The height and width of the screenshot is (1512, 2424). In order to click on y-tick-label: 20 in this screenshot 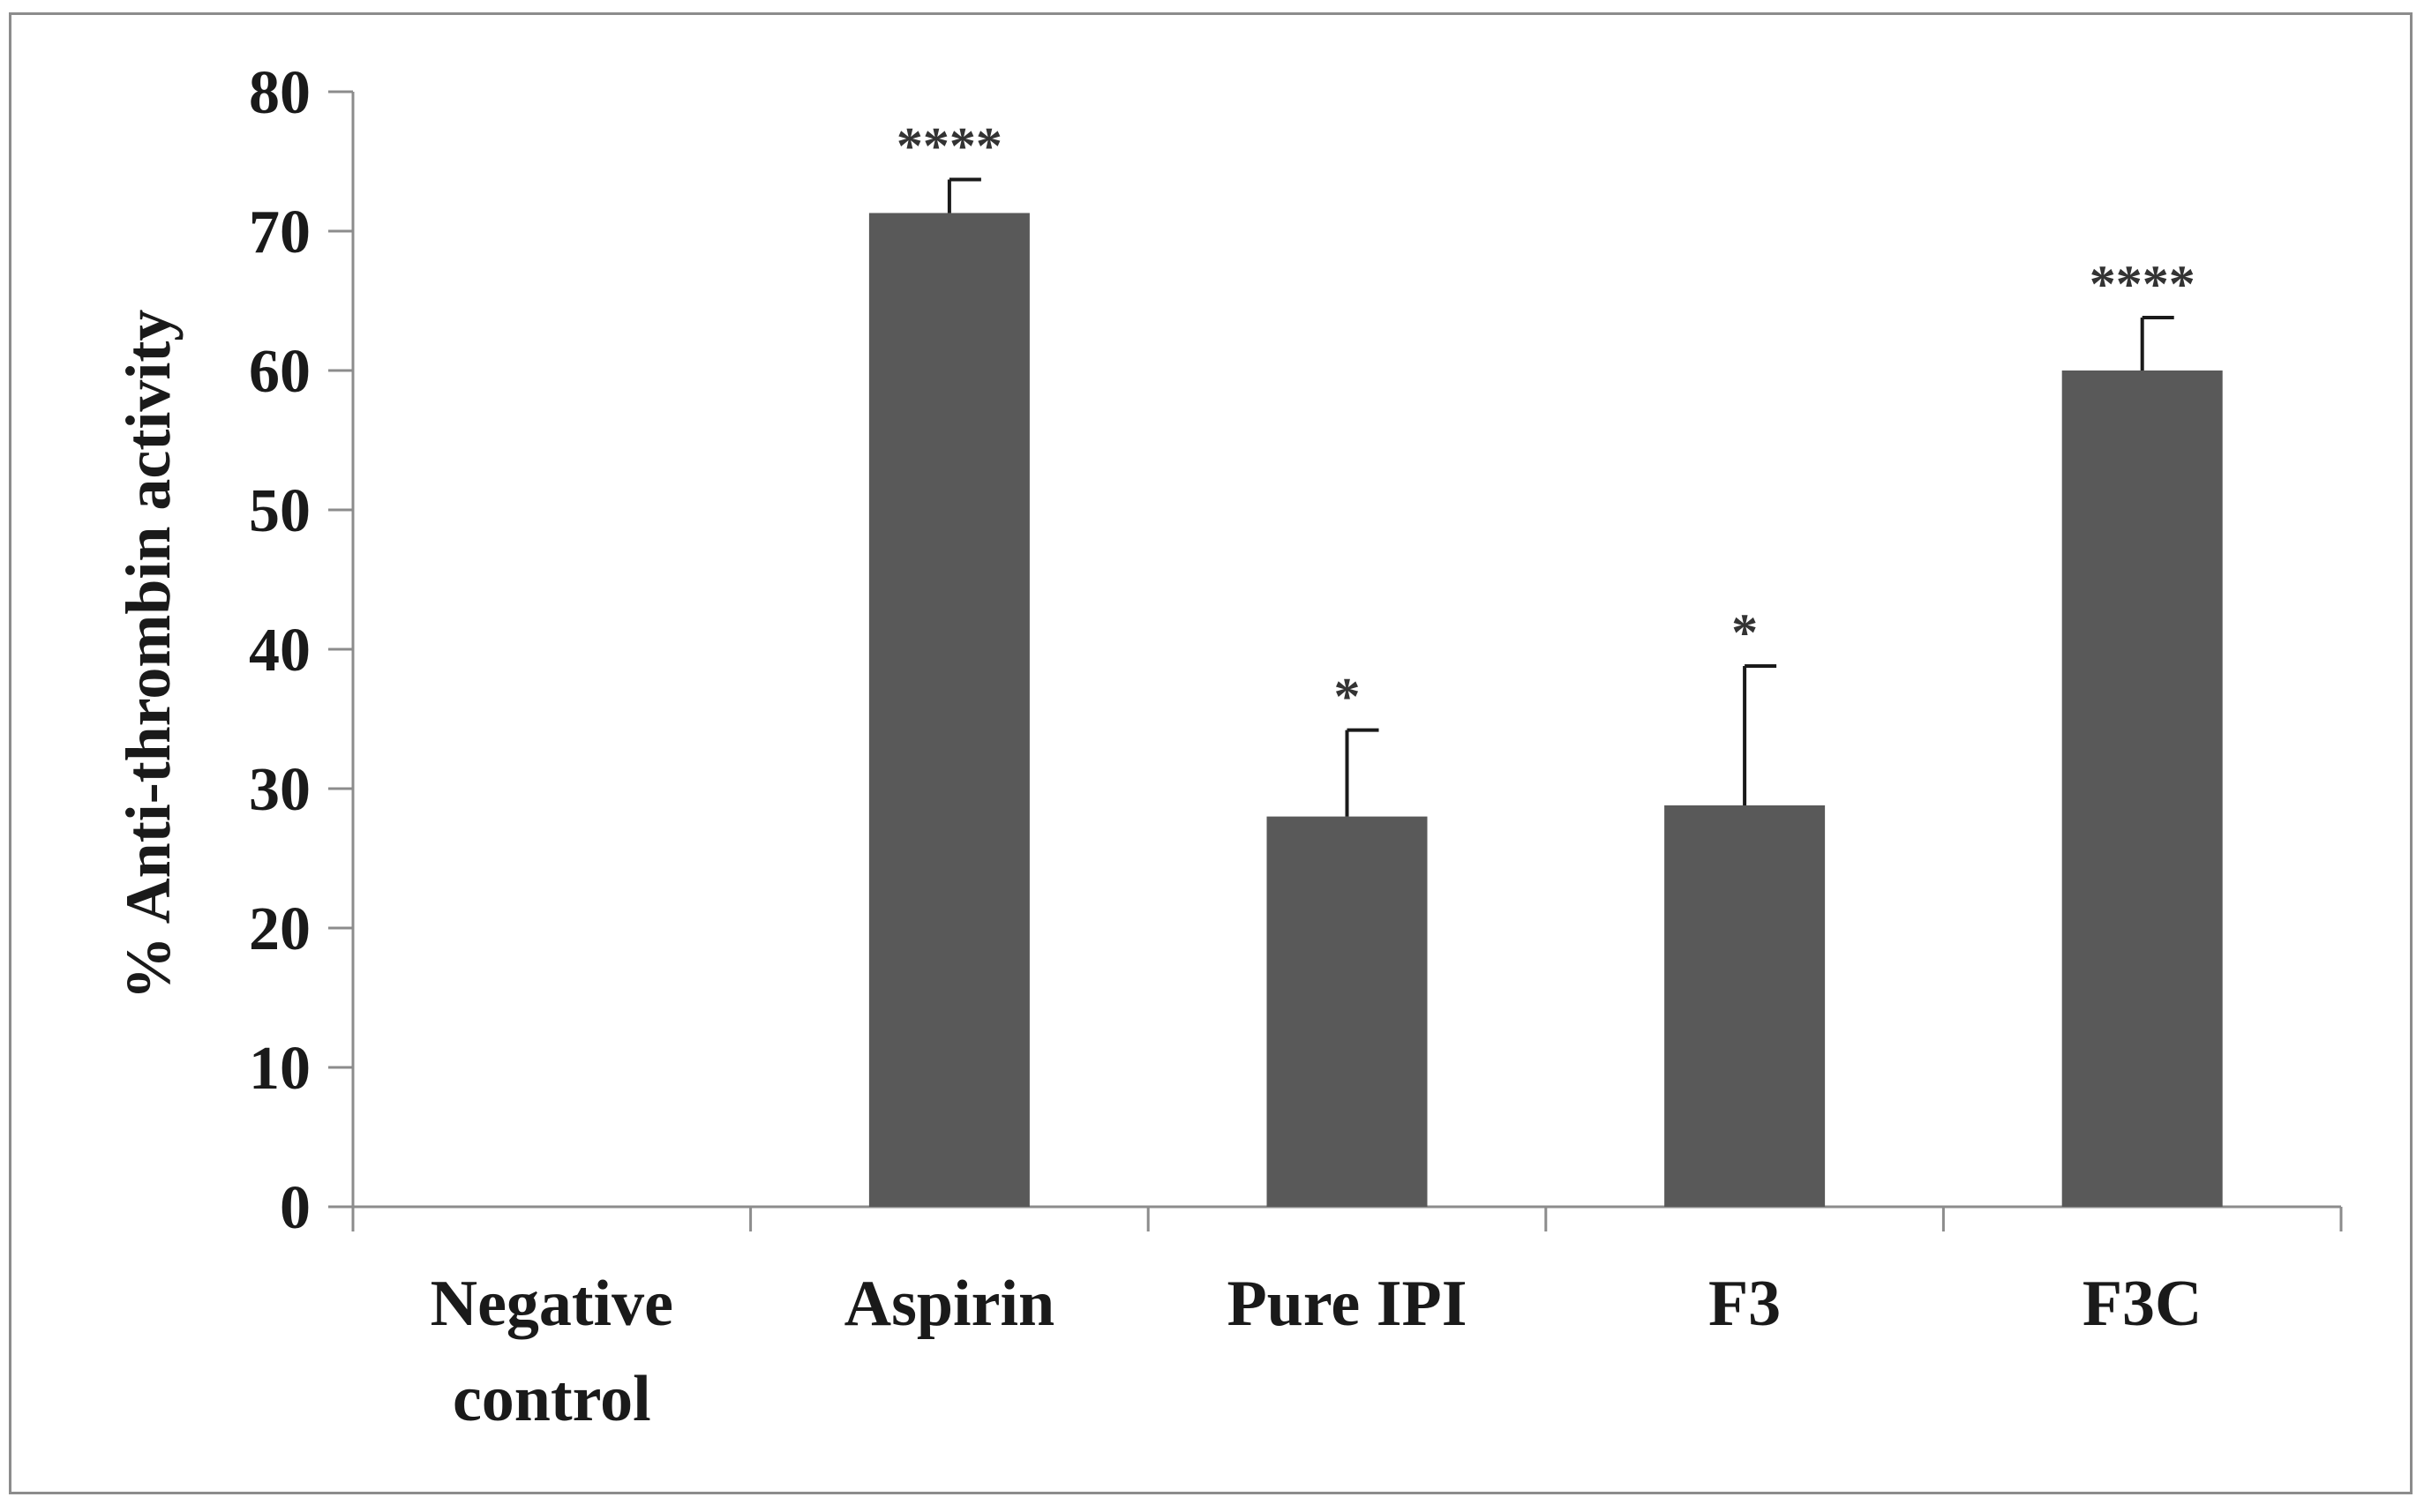, I will do `click(280, 929)`.